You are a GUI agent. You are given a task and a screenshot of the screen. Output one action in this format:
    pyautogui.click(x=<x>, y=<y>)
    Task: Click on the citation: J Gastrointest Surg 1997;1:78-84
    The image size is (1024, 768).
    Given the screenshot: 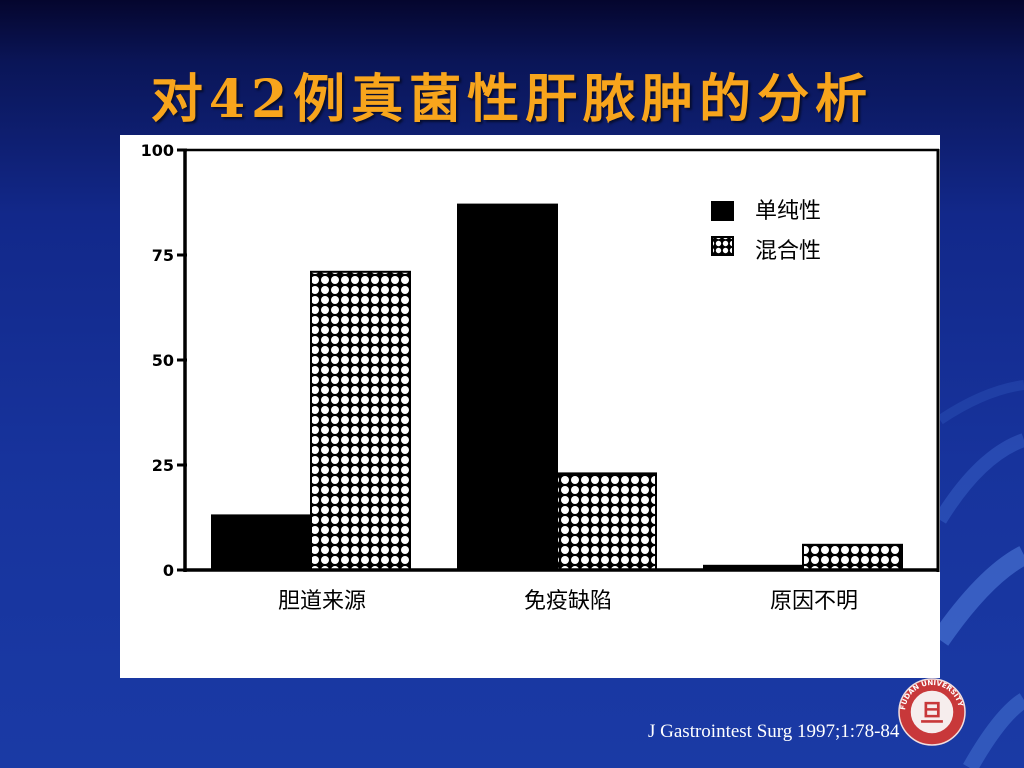 What is the action you would take?
    pyautogui.click(x=774, y=731)
    